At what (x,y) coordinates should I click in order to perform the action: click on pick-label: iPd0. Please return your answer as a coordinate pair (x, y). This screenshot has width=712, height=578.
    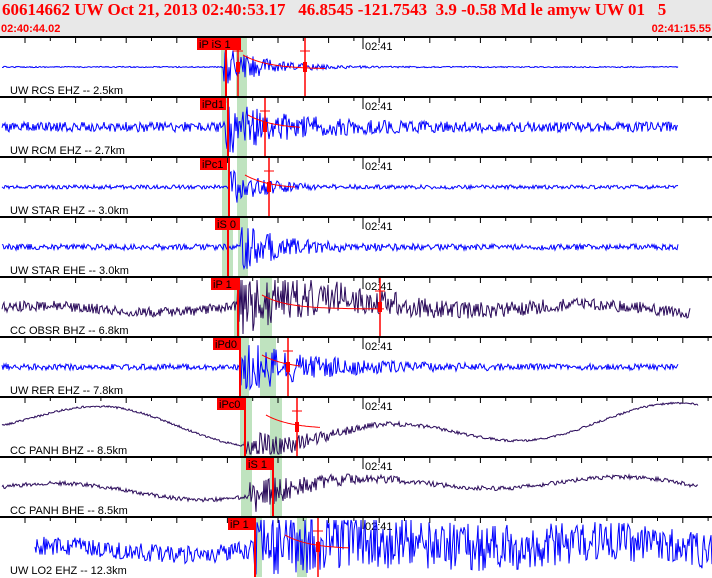
    Looking at the image, I should click on (226, 345).